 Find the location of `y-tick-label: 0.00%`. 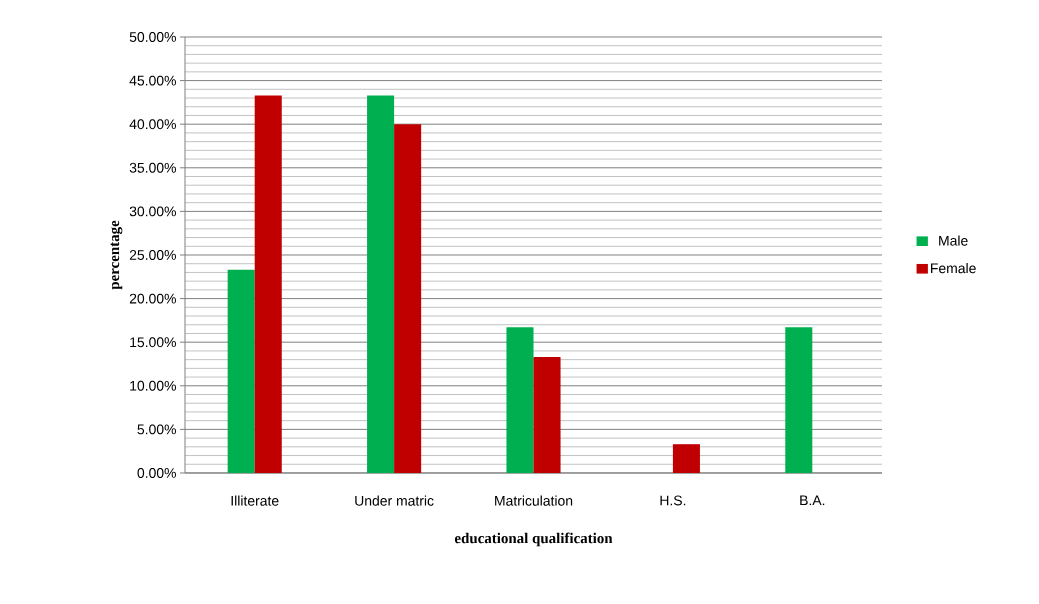

y-tick-label: 0.00% is located at coordinates (156, 473).